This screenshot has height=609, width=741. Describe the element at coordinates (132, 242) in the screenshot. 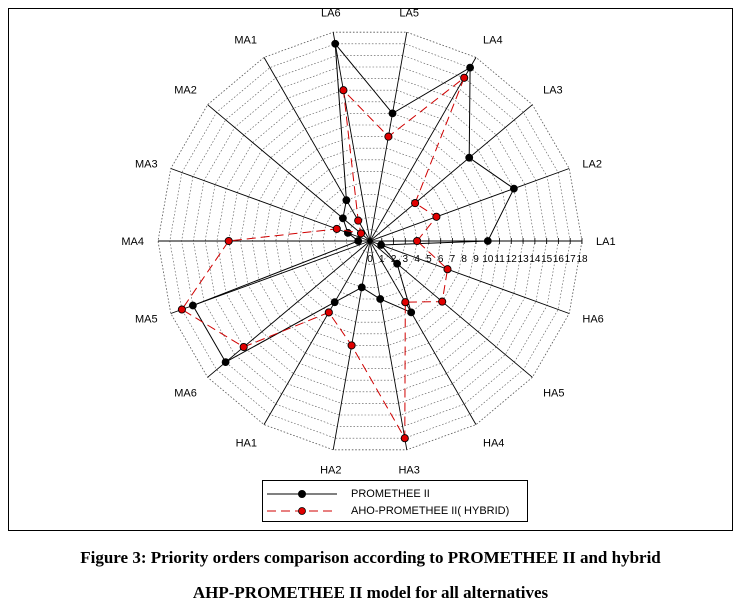

I see `axis-label-ma4: MA4` at that location.